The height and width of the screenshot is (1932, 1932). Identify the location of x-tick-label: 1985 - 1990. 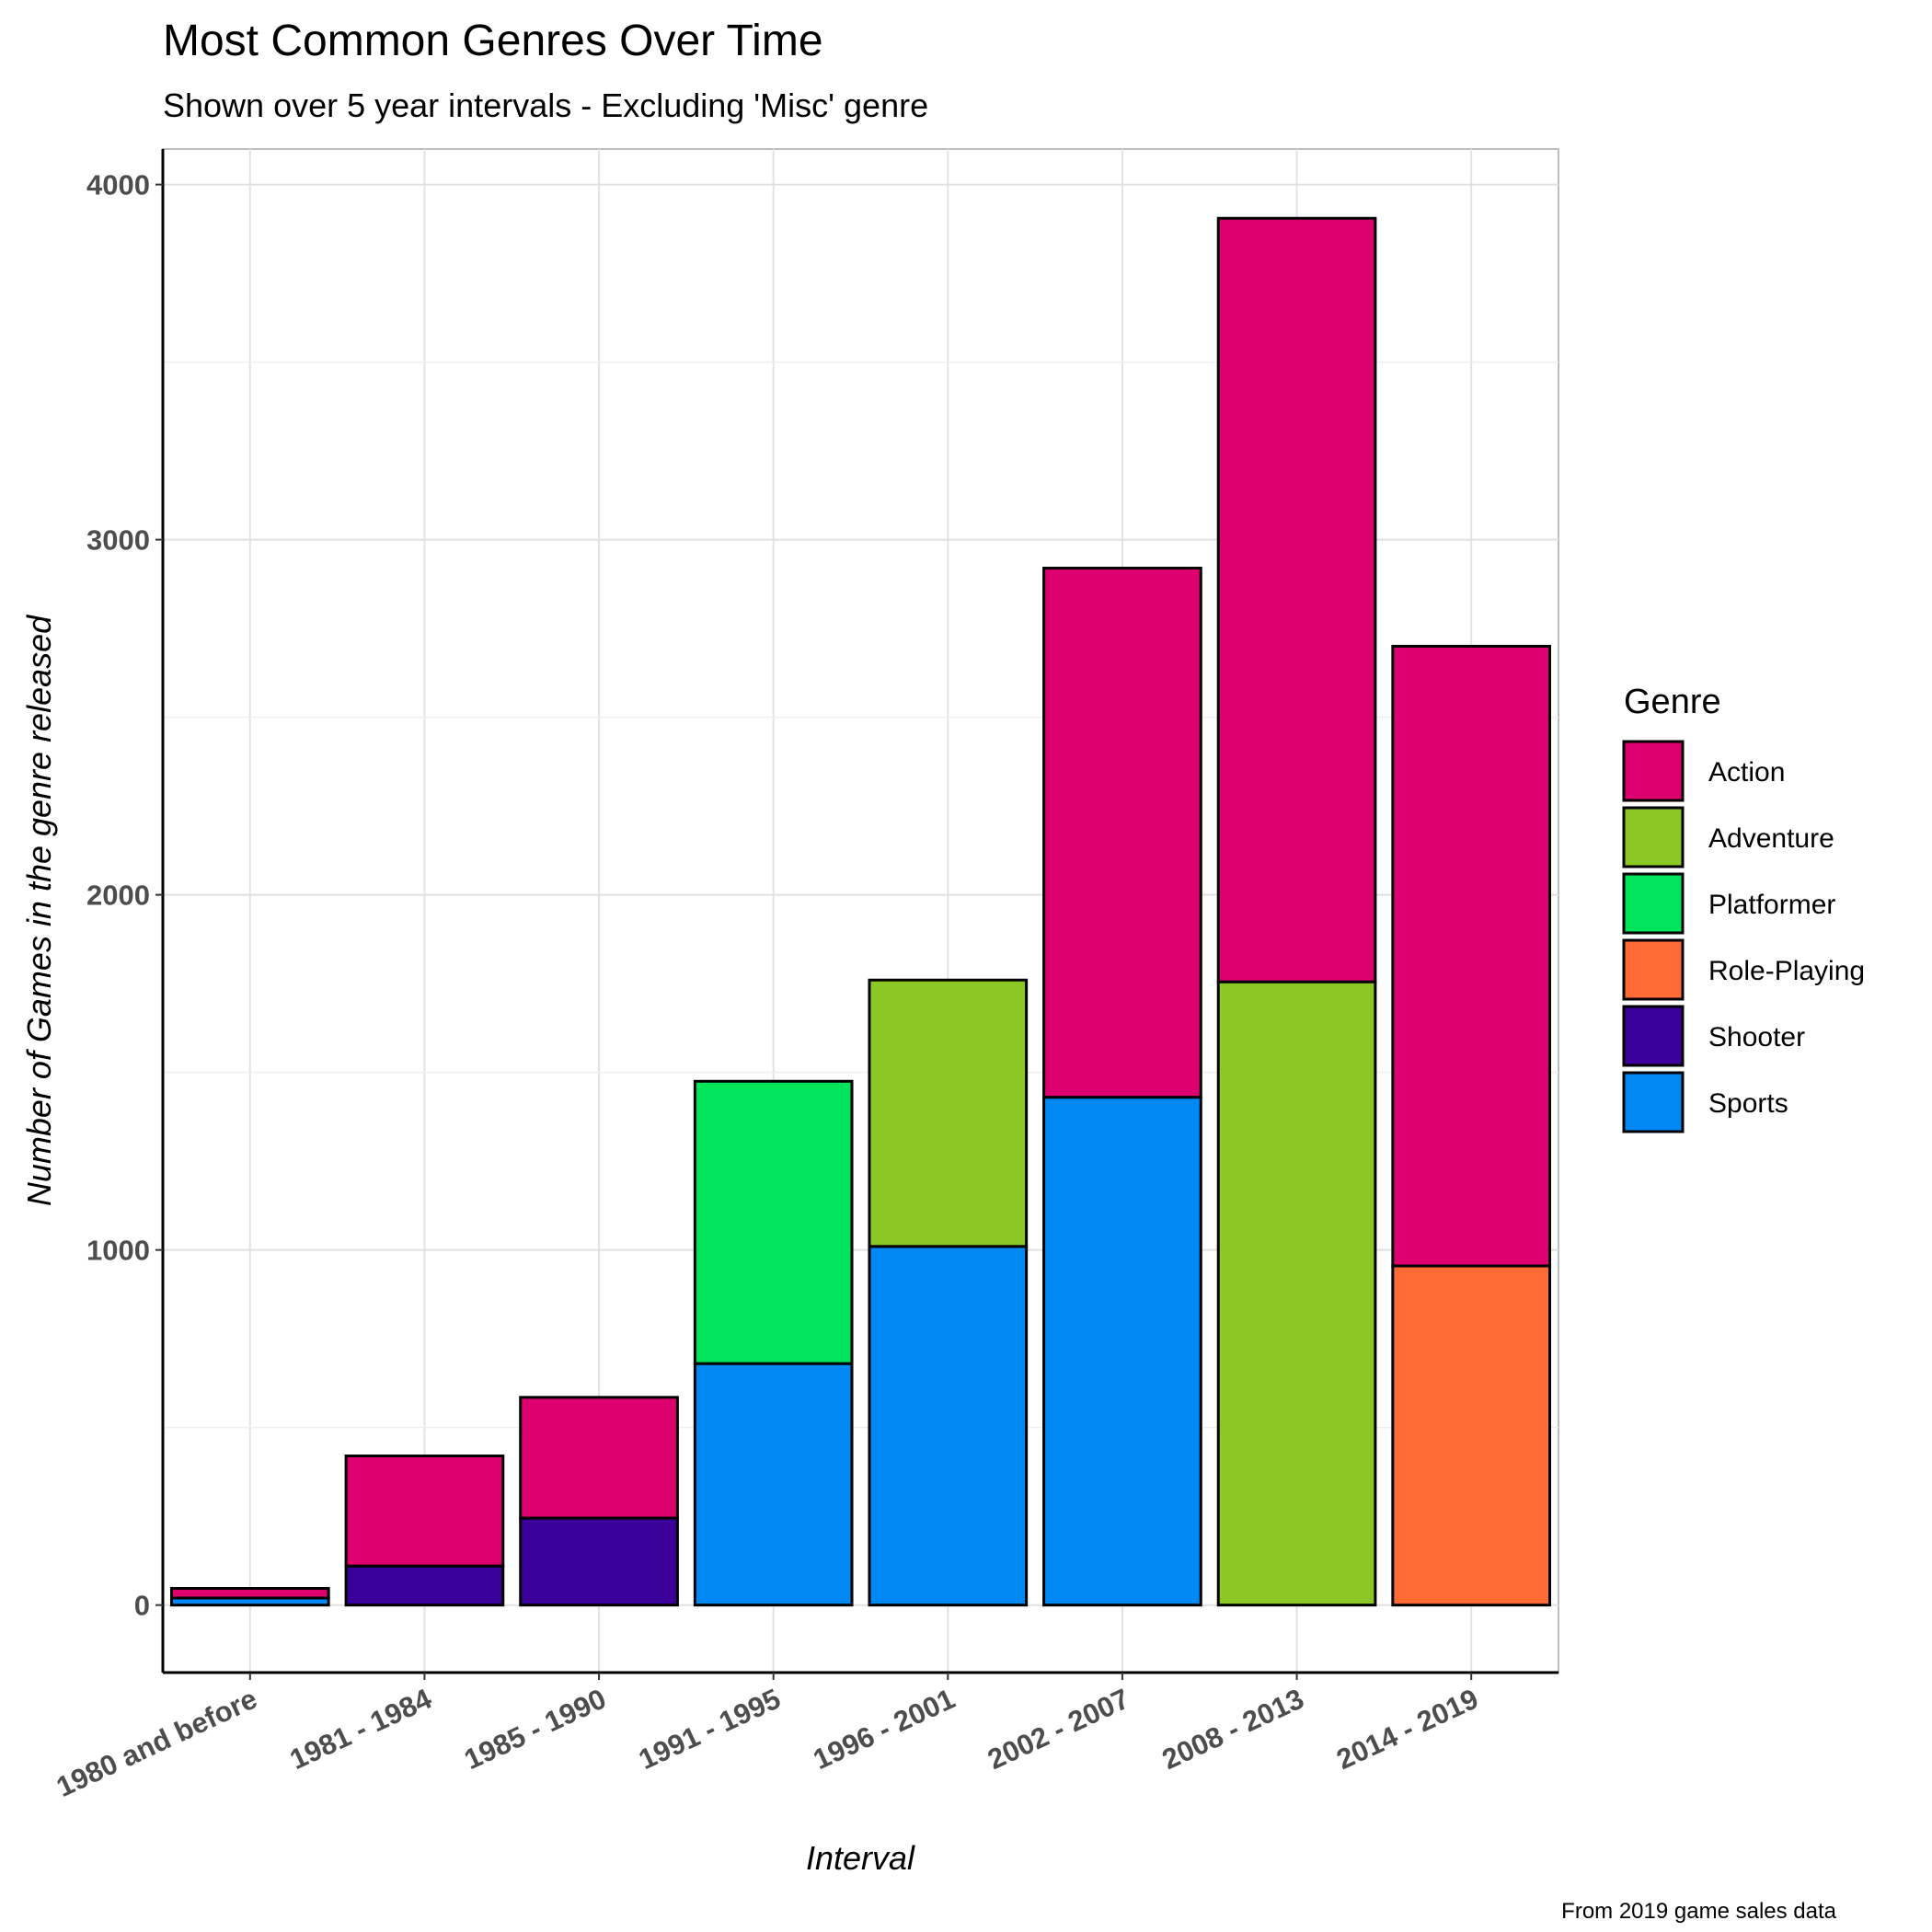
(535, 1730).